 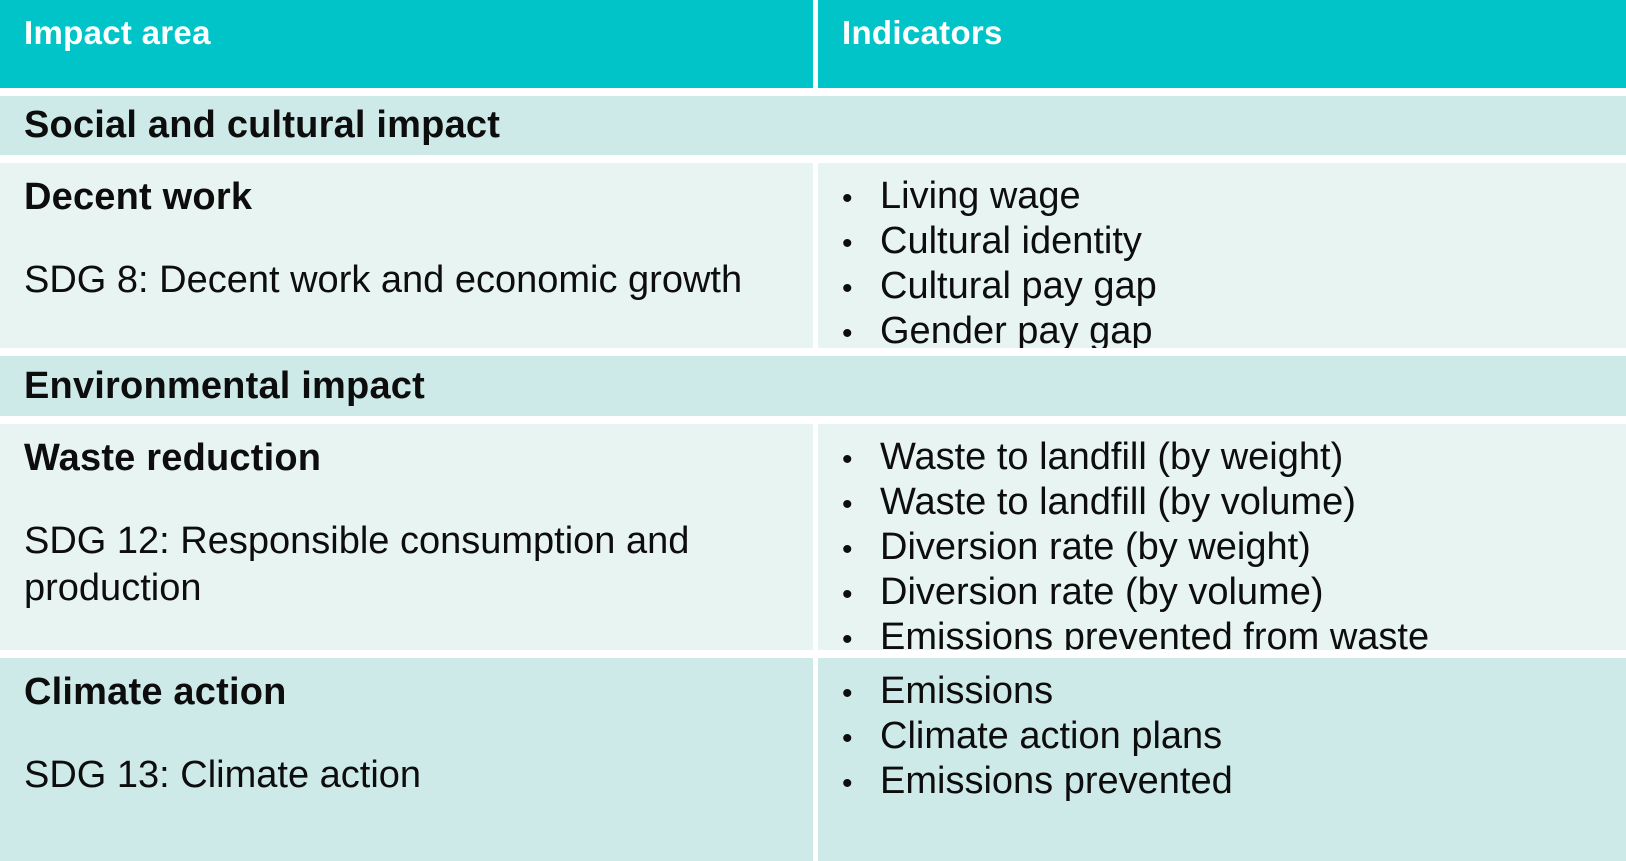 I want to click on list-item: • Climate action plans, so click(x=1217, y=737).